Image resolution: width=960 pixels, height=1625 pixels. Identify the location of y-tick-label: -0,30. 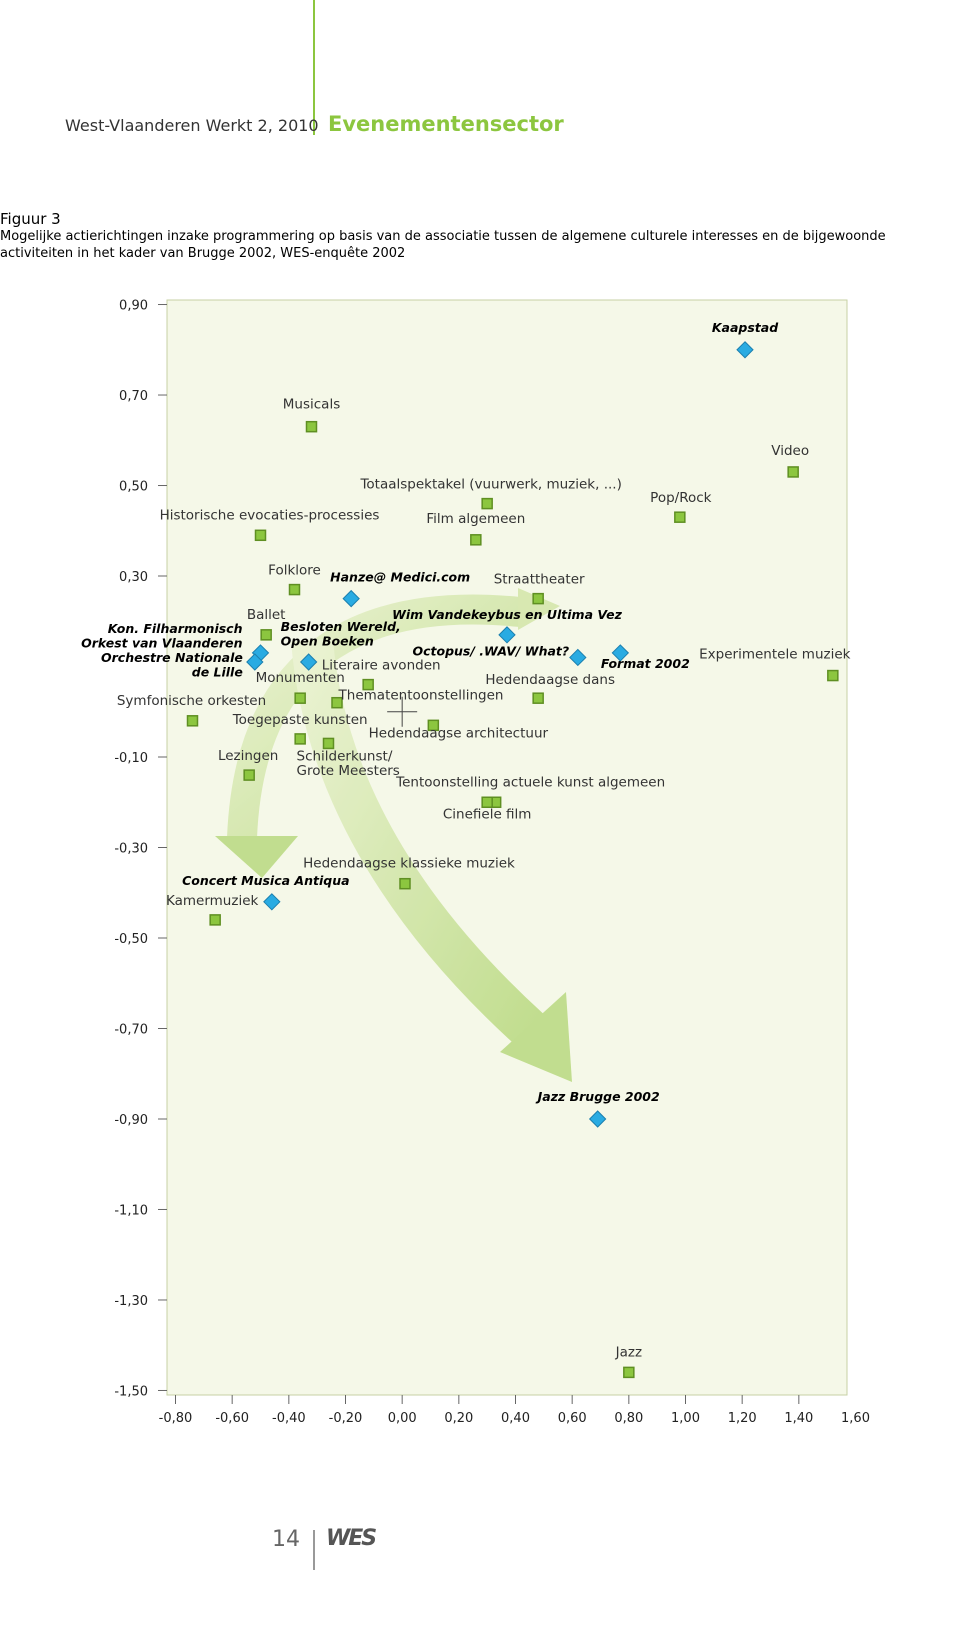
(131, 849).